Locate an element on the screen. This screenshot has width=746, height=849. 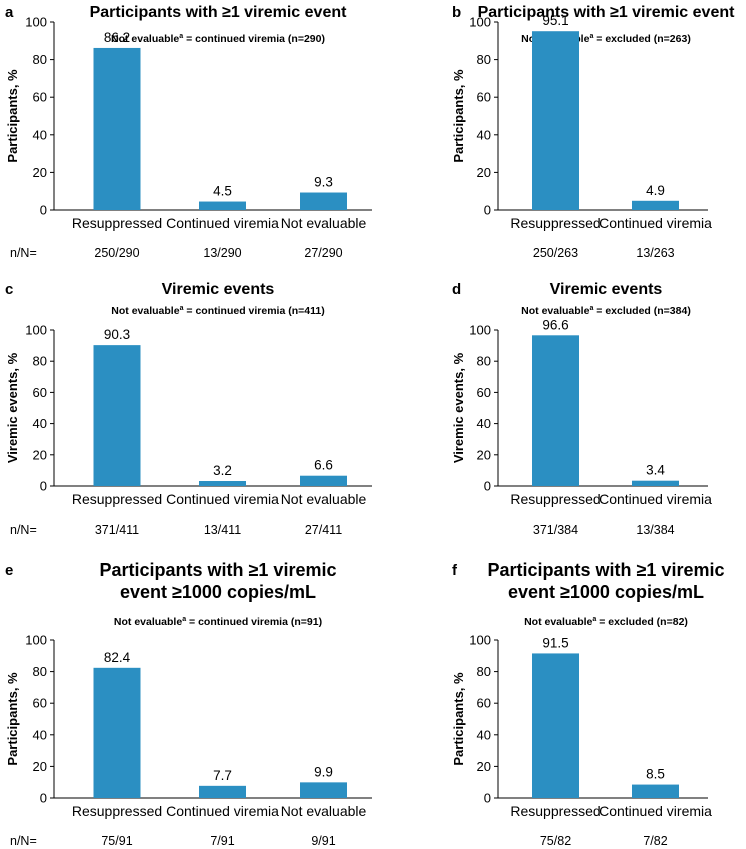
n-over-n-value: 13/263 is located at coordinates (655, 253).